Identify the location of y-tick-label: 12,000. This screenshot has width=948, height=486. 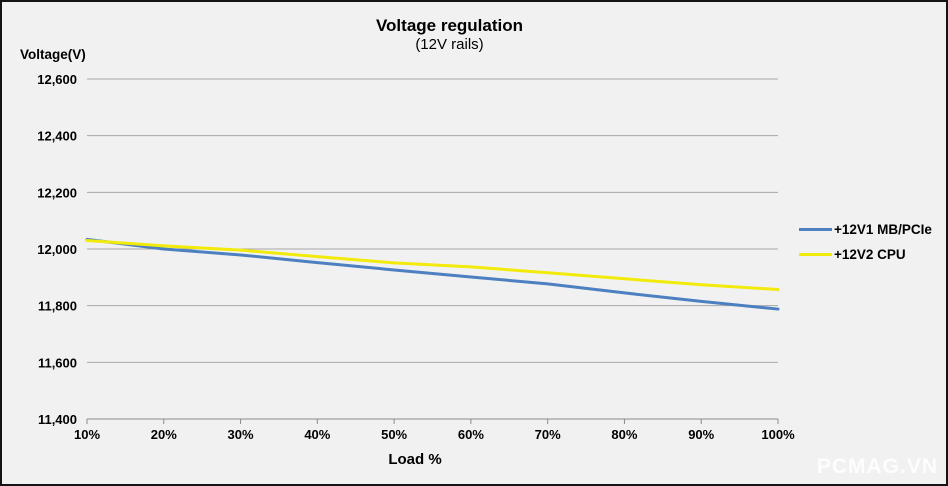
(57, 249).